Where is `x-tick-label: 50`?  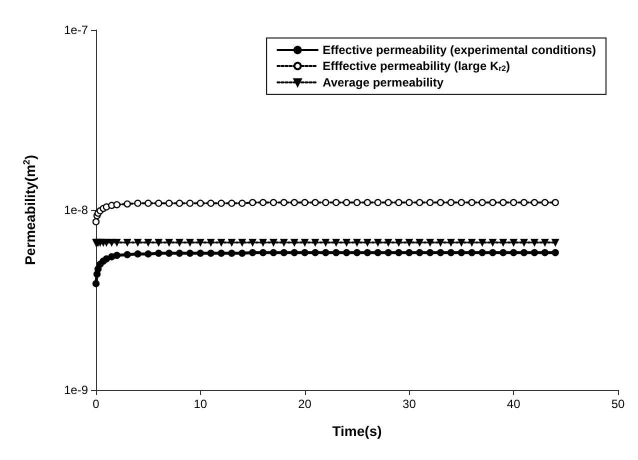
x-tick-label: 50 is located at coordinates (618, 404).